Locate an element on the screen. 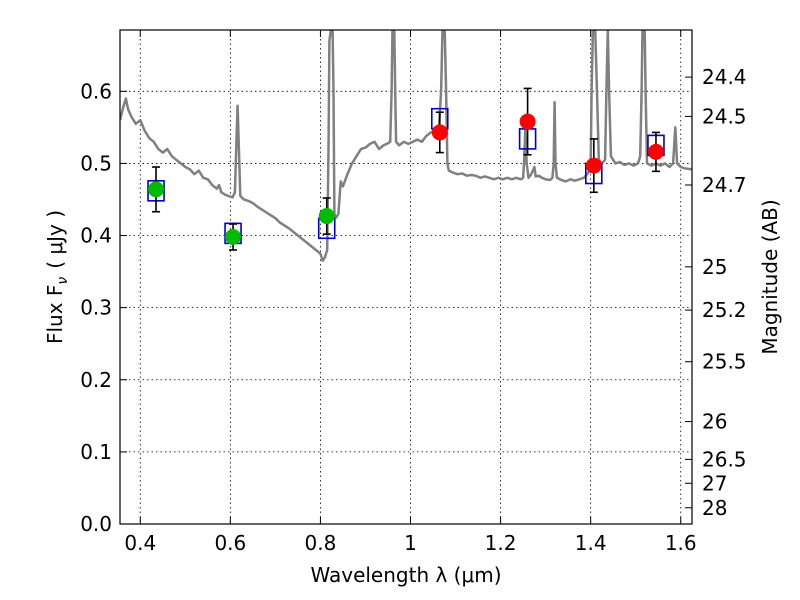 The height and width of the screenshot is (600, 800). magnitude-tick-label: 24.5 is located at coordinates (724, 116).